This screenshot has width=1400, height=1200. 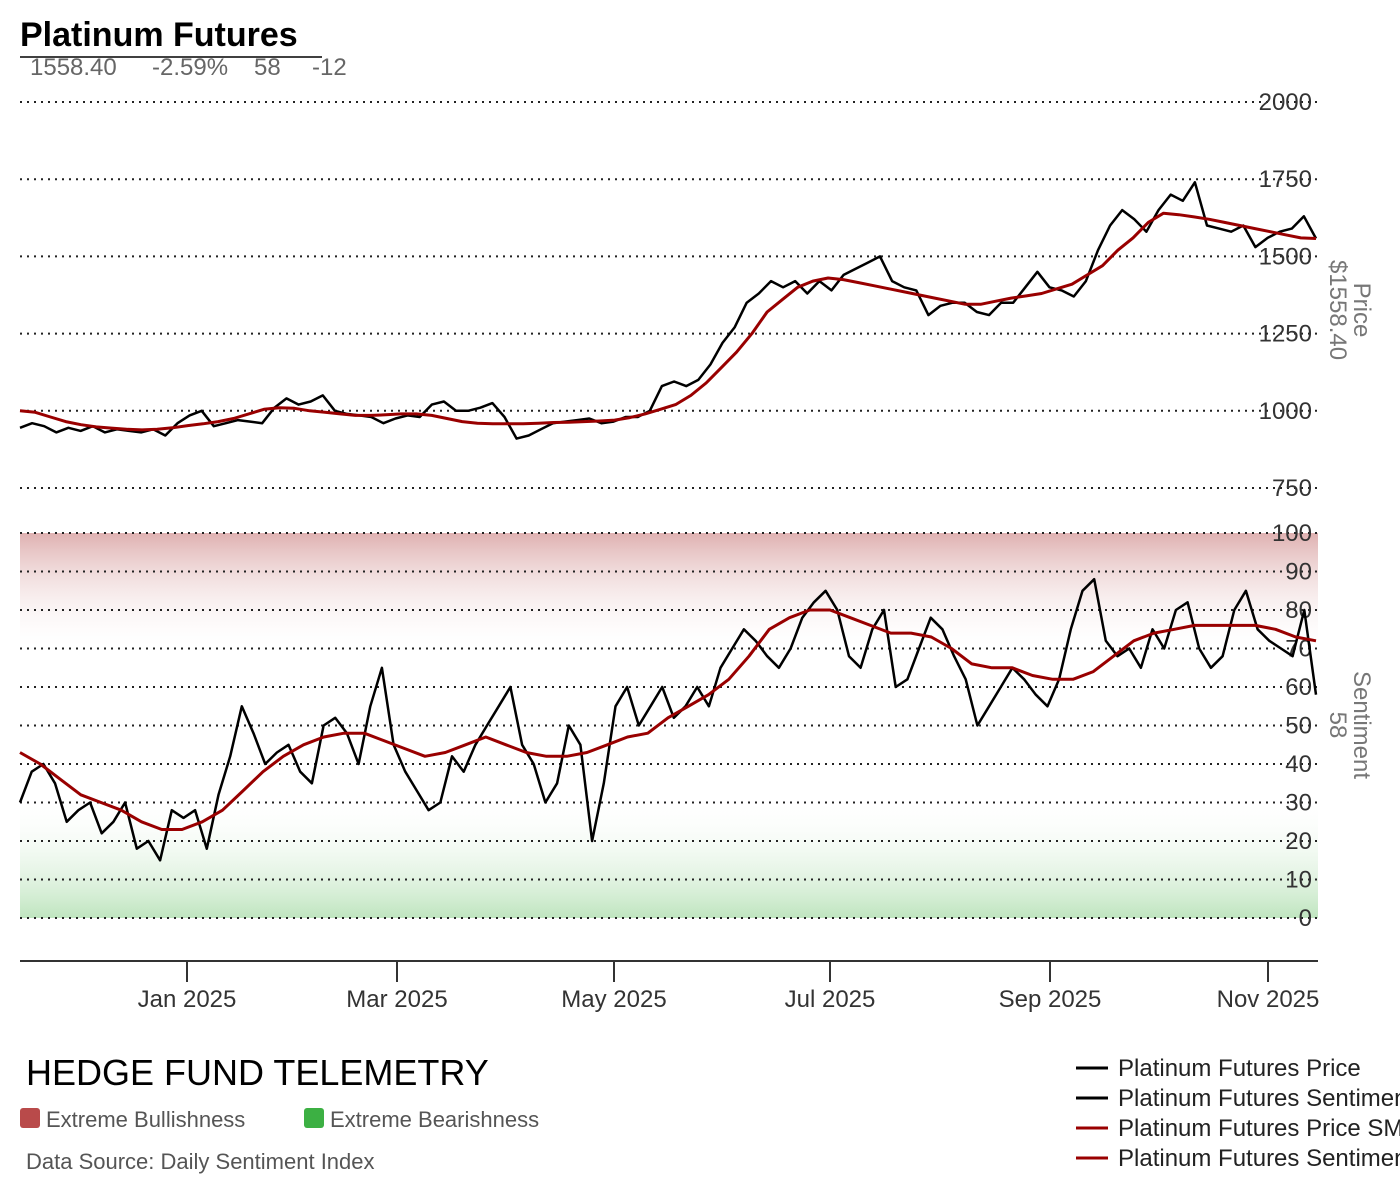 What do you see at coordinates (1305, 918) in the screenshot?
I see `sentiment-tick-label: 0` at bounding box center [1305, 918].